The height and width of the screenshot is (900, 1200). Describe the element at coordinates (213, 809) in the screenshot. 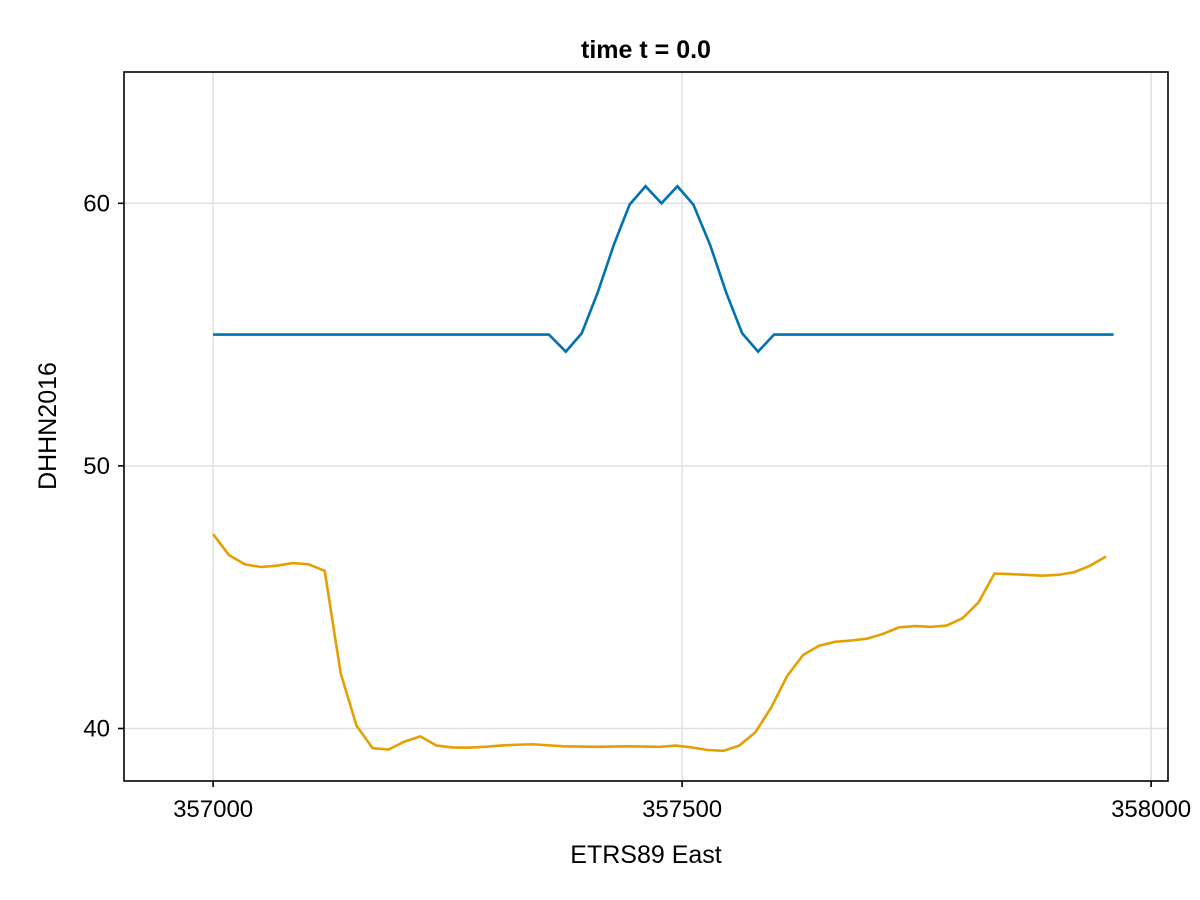

I see `x-tick-label: 357000` at that location.